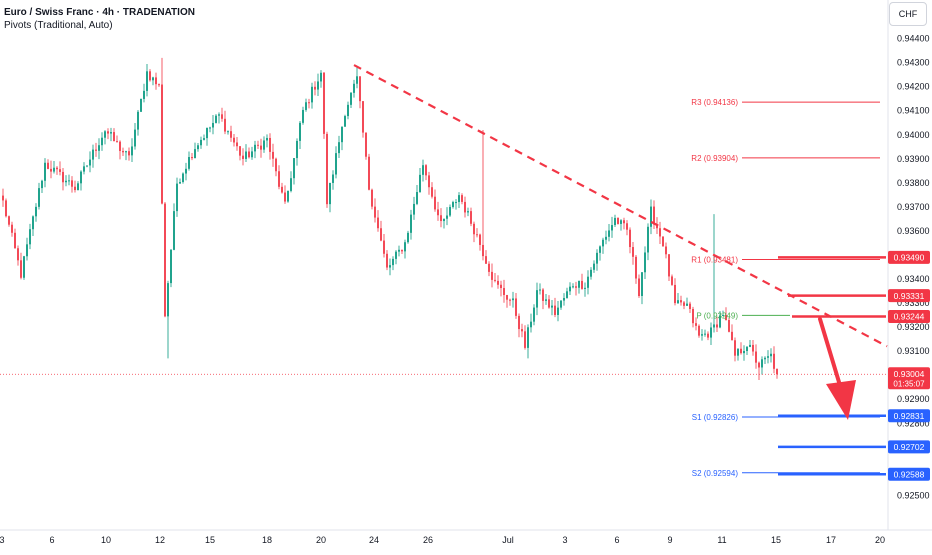 The image size is (932, 555). What do you see at coordinates (909, 317) in the screenshot?
I see `price-tag-bg` at bounding box center [909, 317].